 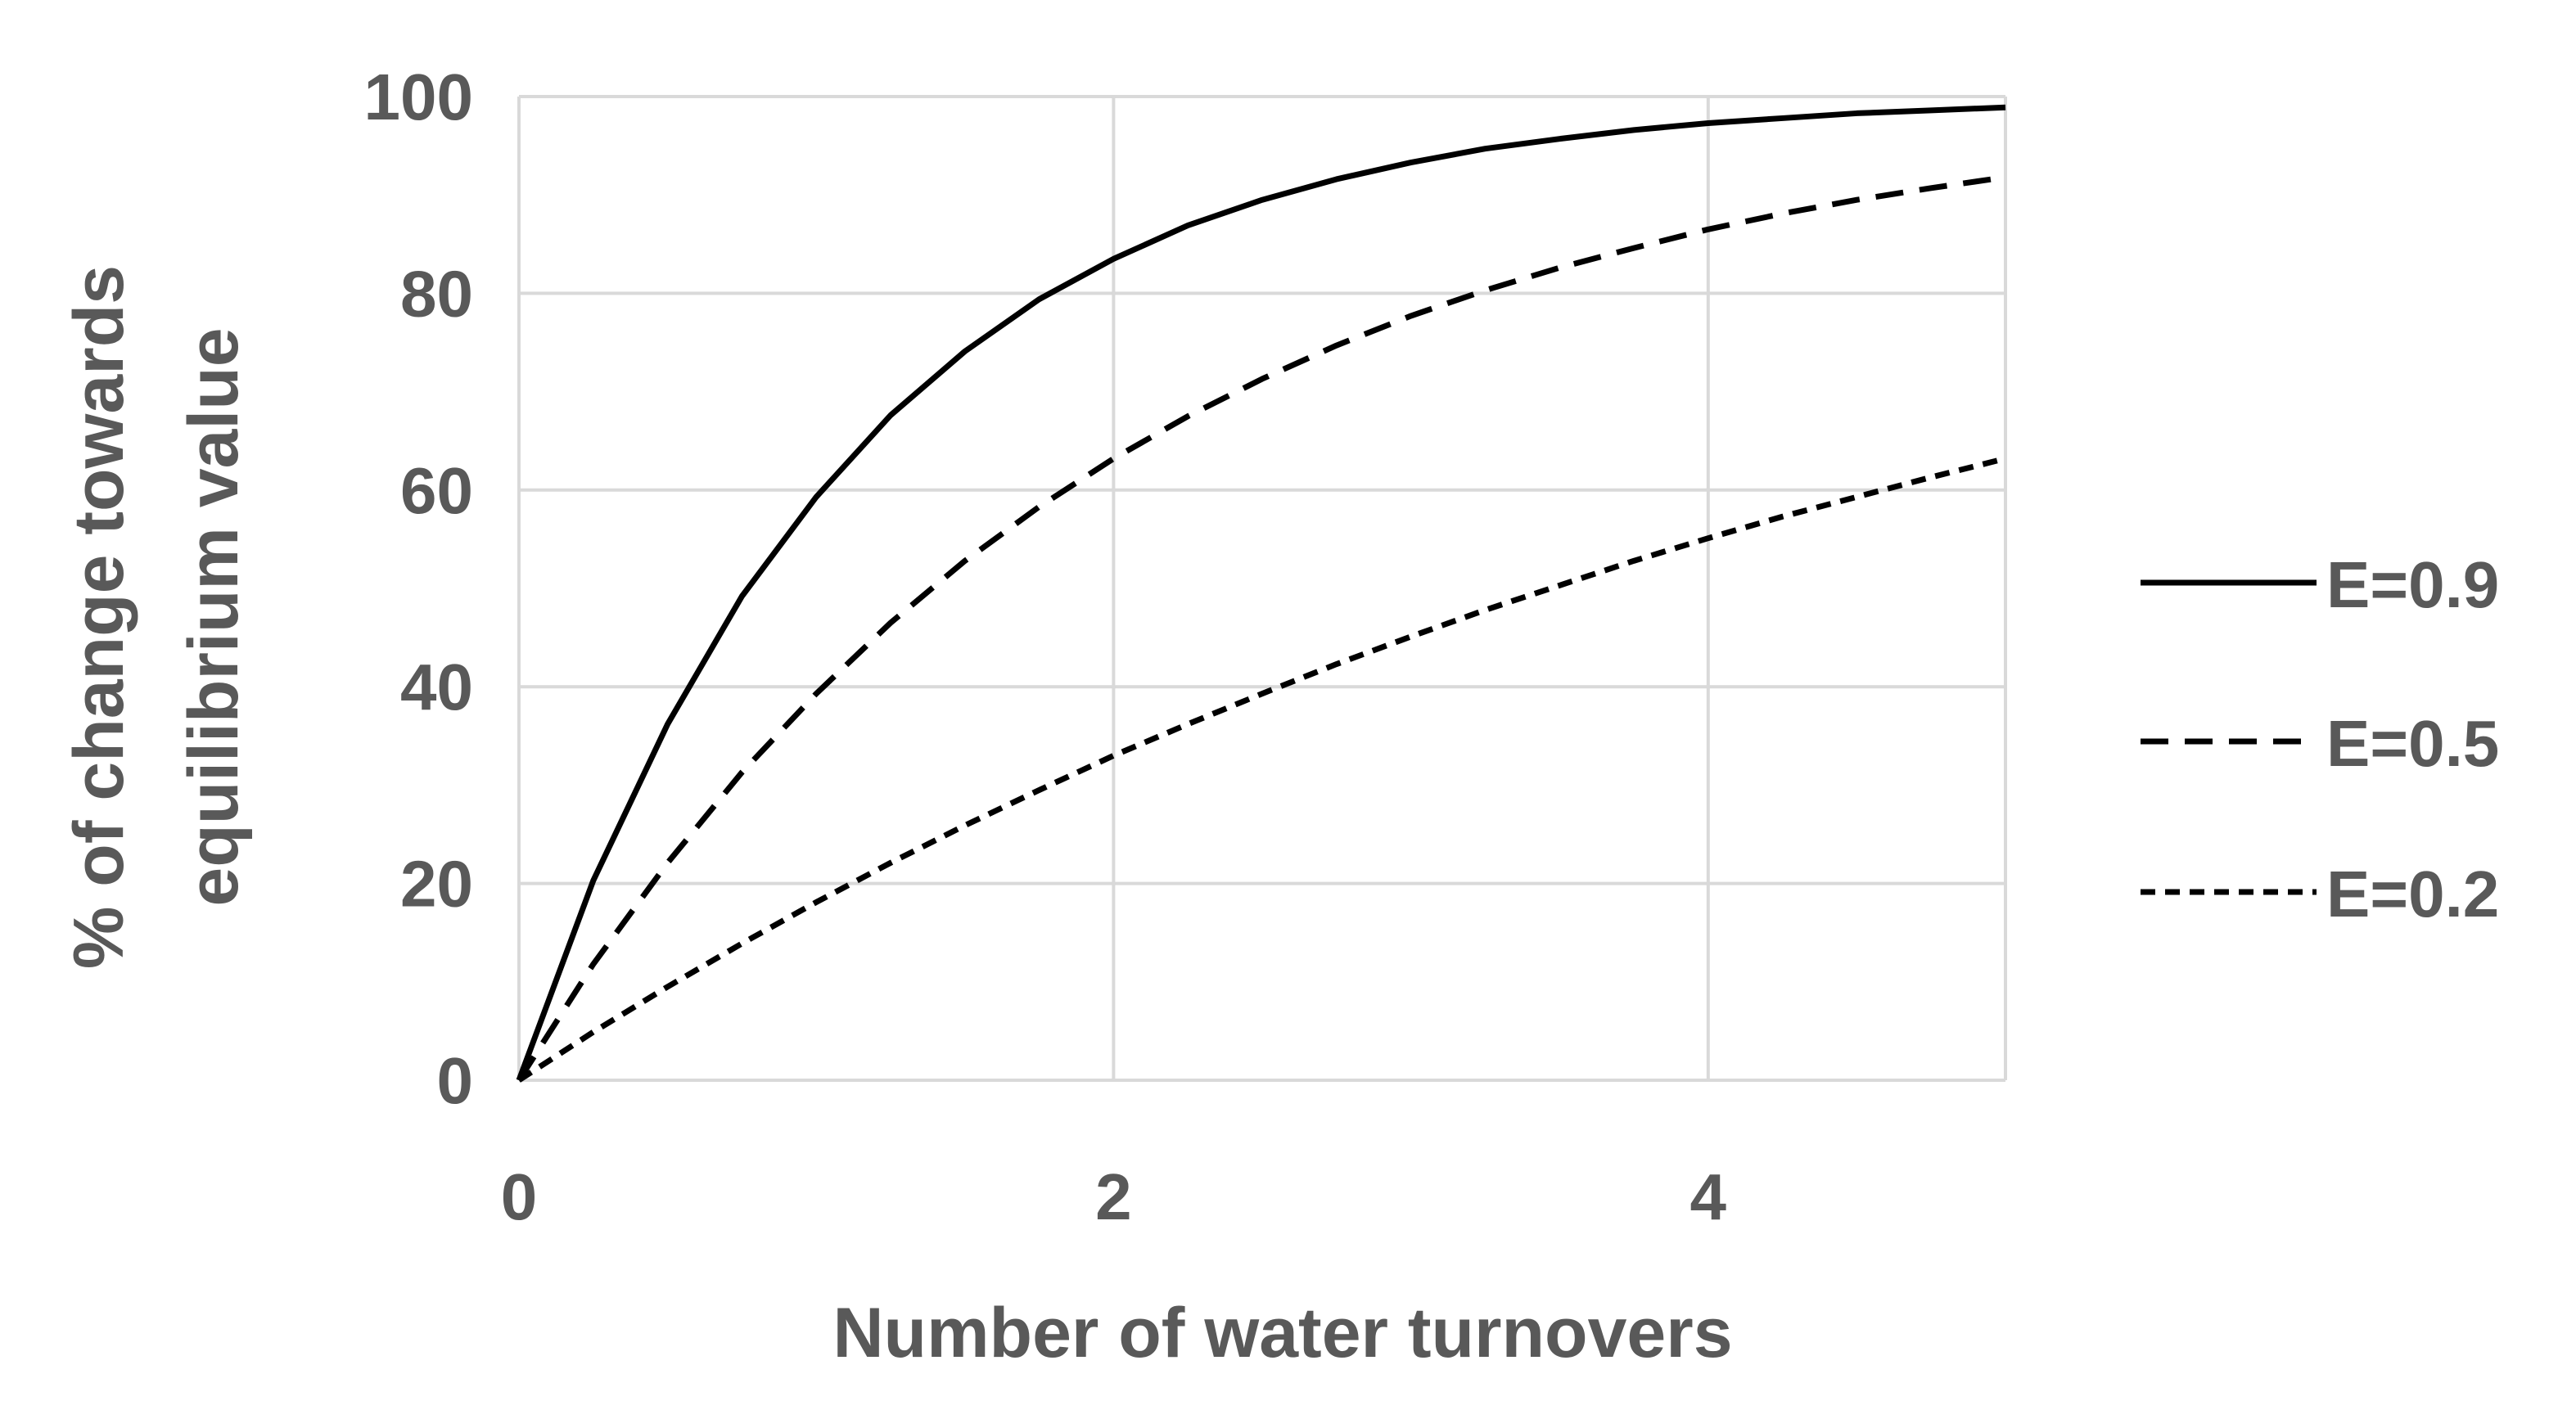 What do you see at coordinates (2320, 739) in the screenshot?
I see `legend: E=0.9 E=0.5 E=0.2` at bounding box center [2320, 739].